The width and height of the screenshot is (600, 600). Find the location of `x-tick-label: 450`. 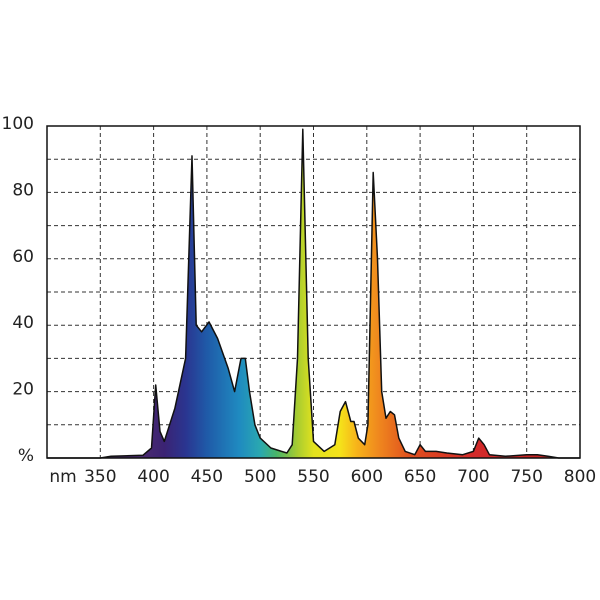

x-tick-label: 450 is located at coordinates (207, 477).